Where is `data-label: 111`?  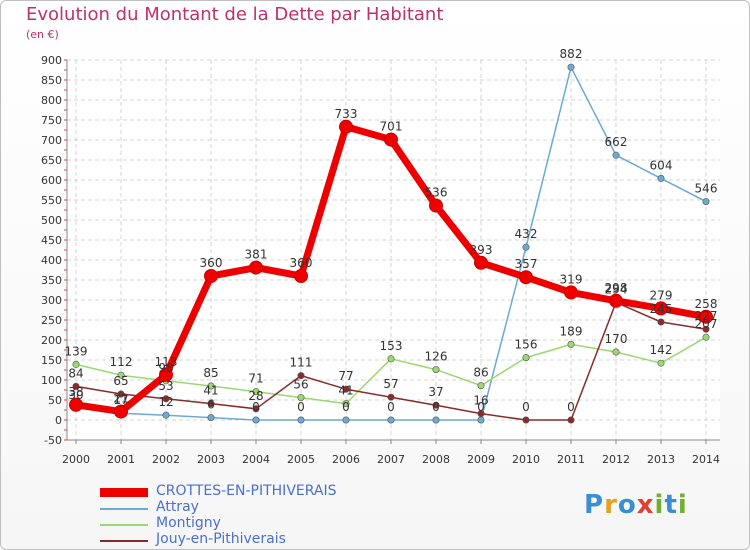
data-label: 111 is located at coordinates (301, 363).